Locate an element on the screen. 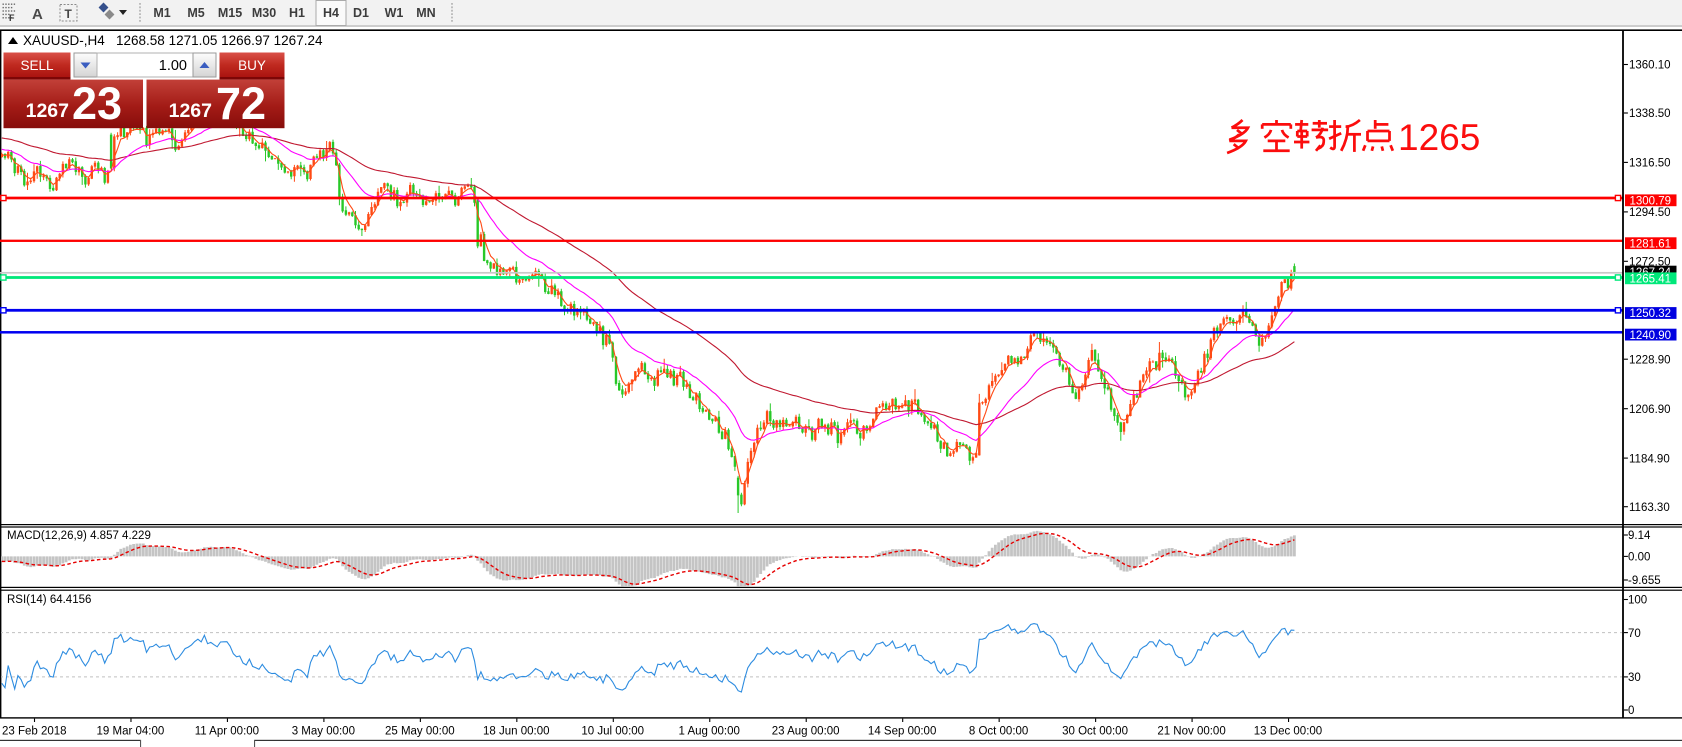  svg-text: 0 is located at coordinates (1631, 711).